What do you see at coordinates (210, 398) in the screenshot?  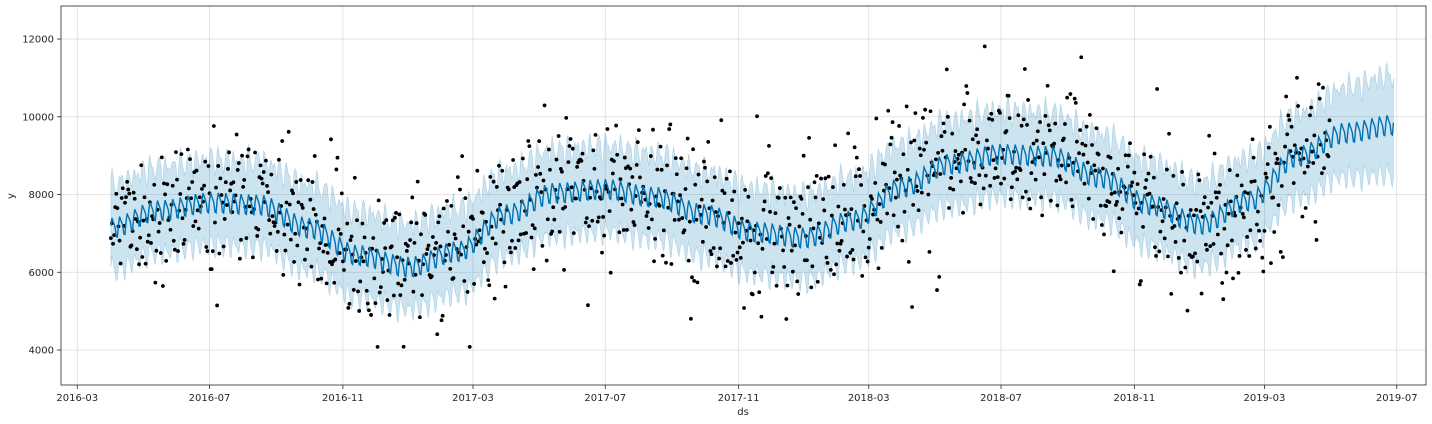 I see `x-tick-label: 2016-07` at bounding box center [210, 398].